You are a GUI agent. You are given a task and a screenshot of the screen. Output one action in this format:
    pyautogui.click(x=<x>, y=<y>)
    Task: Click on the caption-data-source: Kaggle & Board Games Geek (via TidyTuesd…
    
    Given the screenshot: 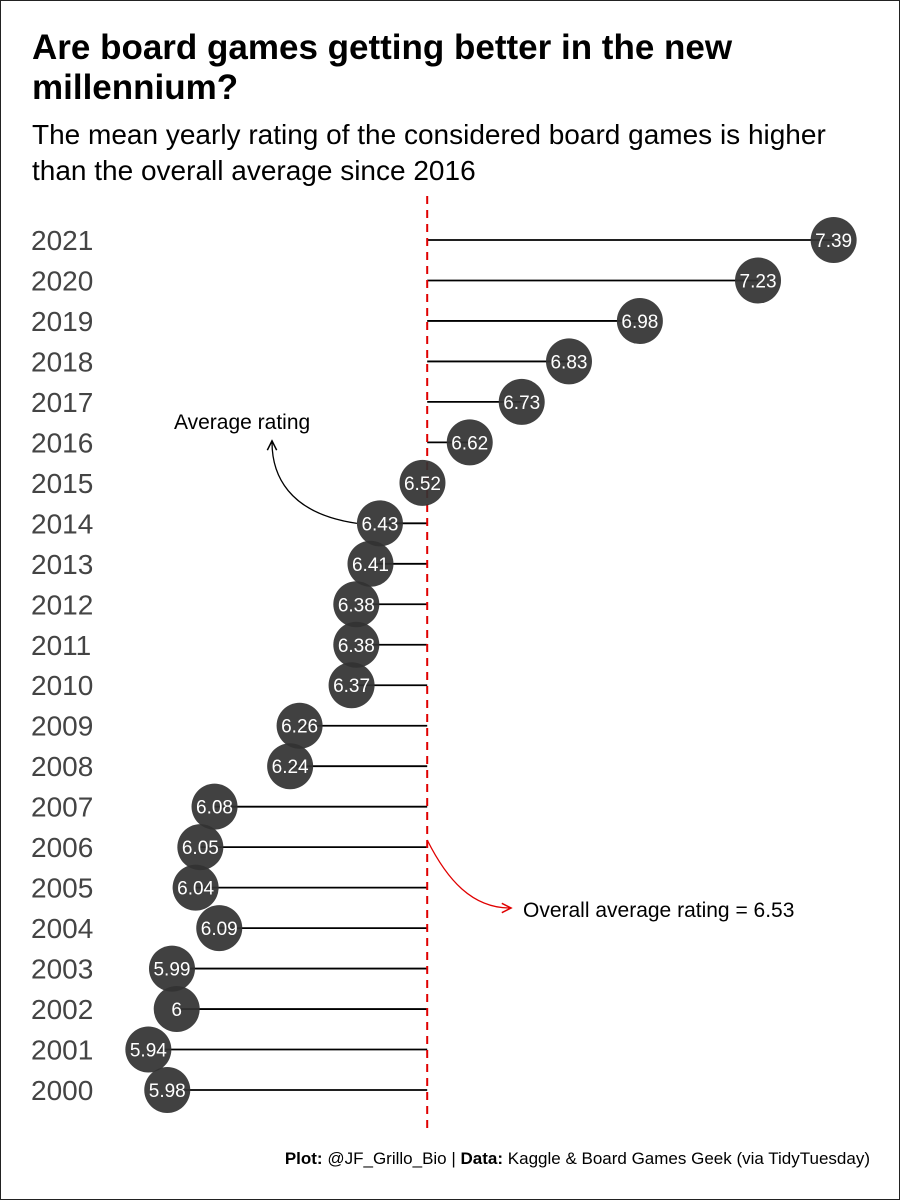 What is the action you would take?
    pyautogui.click(x=688, y=1158)
    